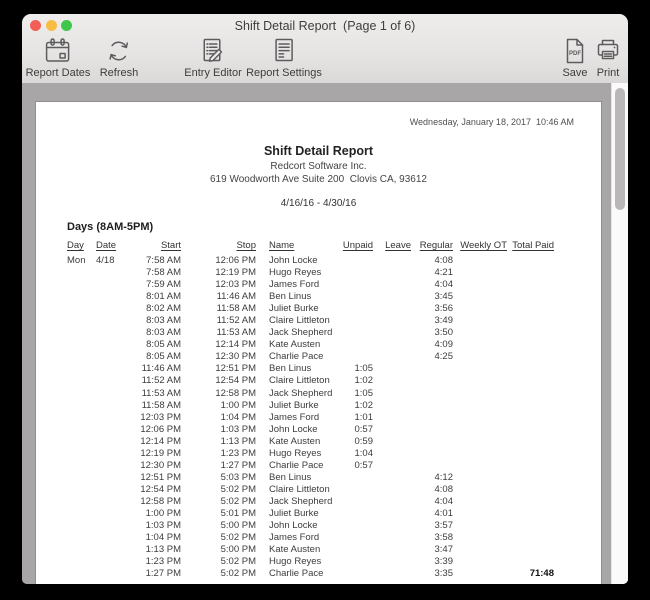 The image size is (650, 600). I want to click on refresh-icon, so click(119, 51).